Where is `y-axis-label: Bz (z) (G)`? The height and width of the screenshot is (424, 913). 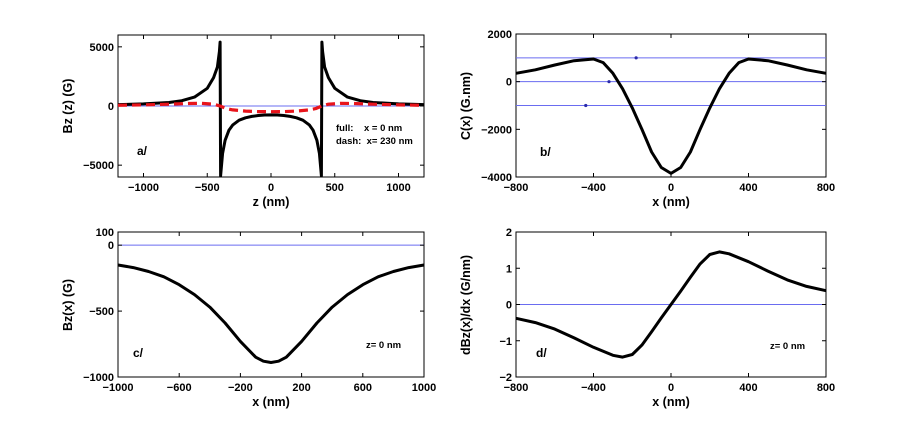
y-axis-label: Bz (z) (G) is located at coordinates (68, 106).